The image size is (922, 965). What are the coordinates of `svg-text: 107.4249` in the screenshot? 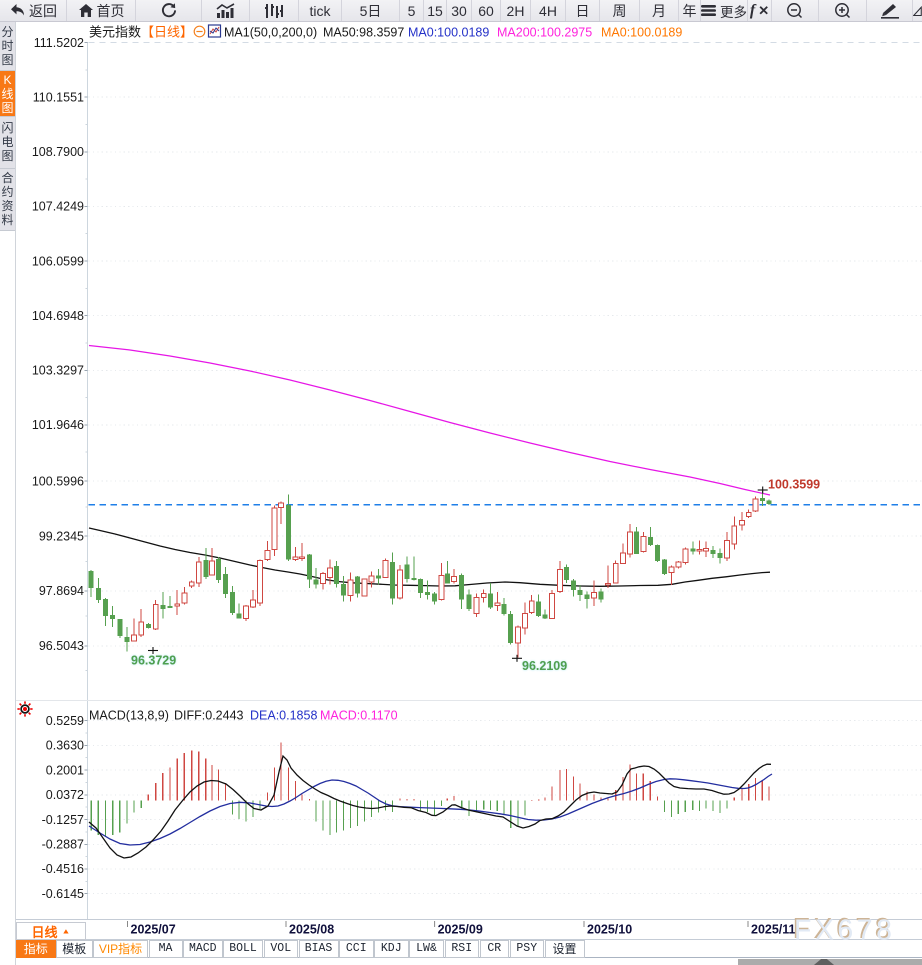 It's located at (58, 207).